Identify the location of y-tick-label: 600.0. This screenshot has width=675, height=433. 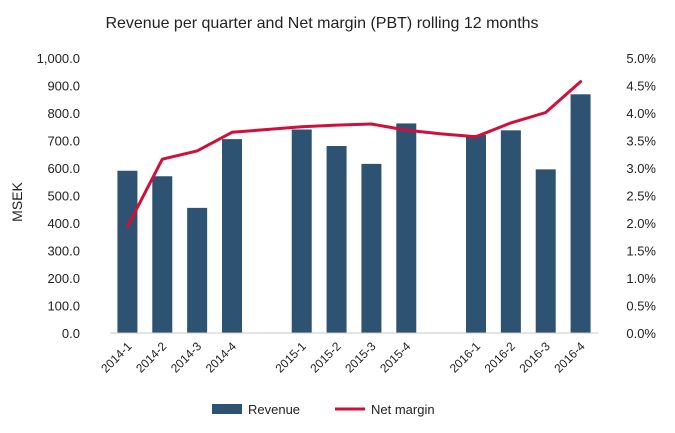
(63, 168).